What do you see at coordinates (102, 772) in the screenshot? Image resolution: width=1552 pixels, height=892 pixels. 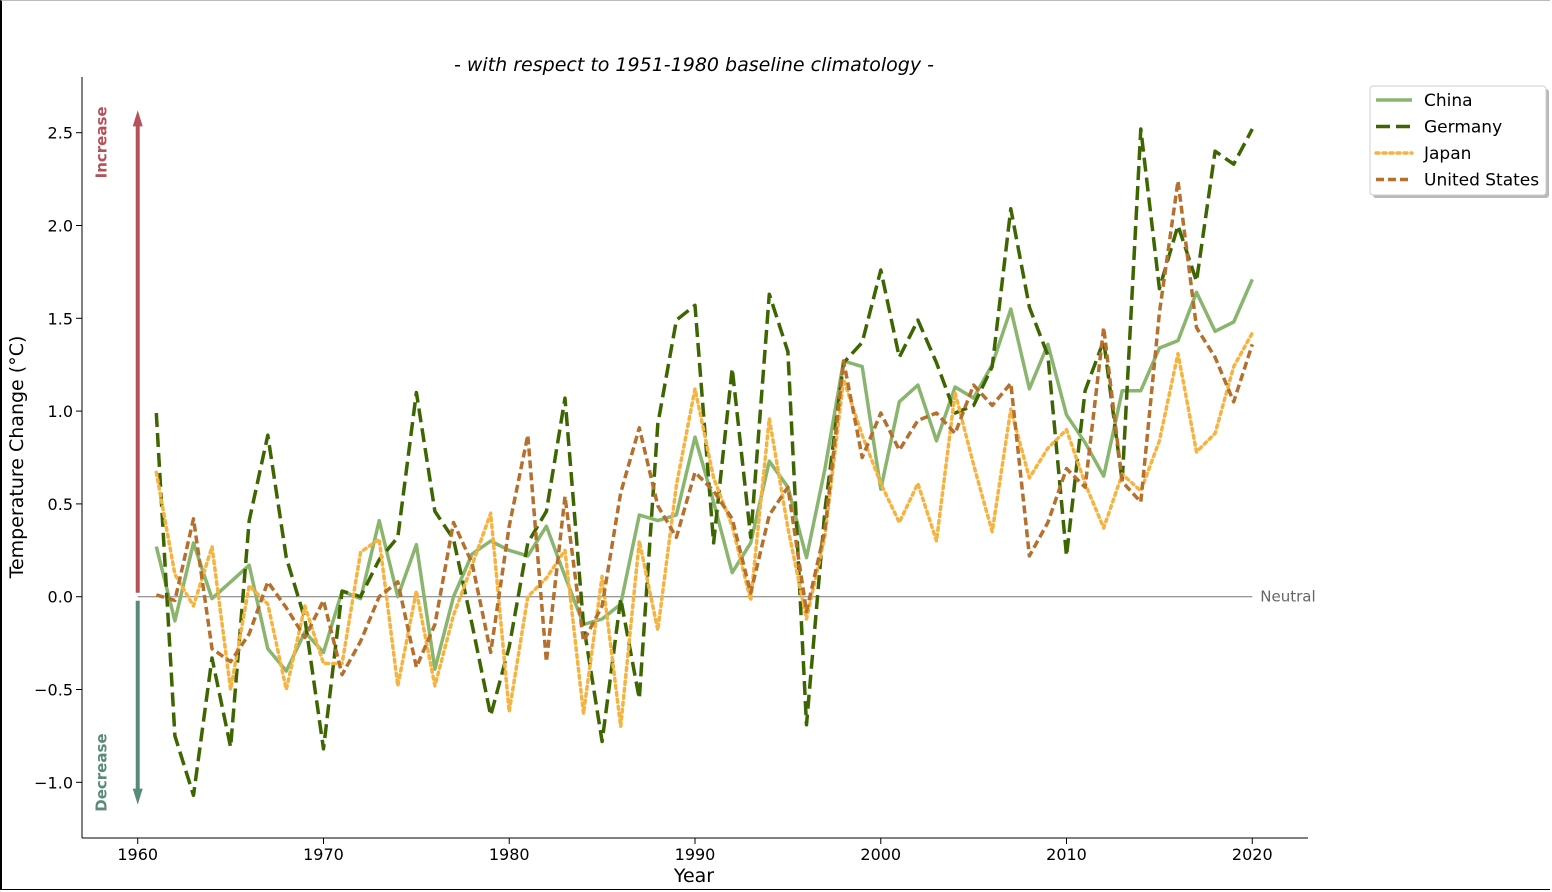 I see `decrease-label: Decrease` at bounding box center [102, 772].